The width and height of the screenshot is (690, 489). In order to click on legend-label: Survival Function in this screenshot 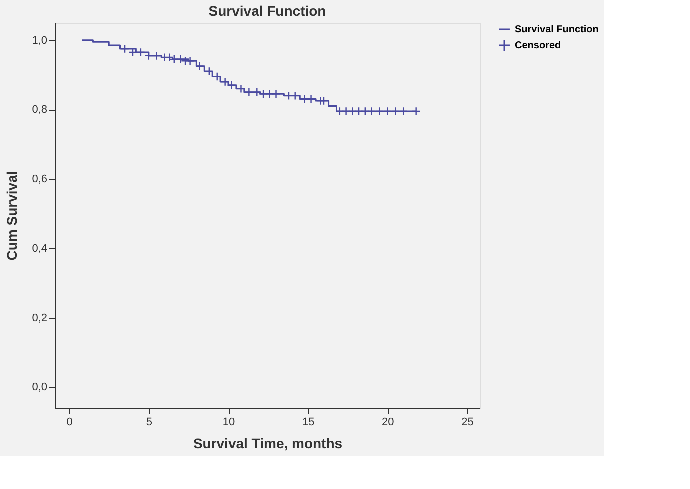, I will do `click(557, 30)`.